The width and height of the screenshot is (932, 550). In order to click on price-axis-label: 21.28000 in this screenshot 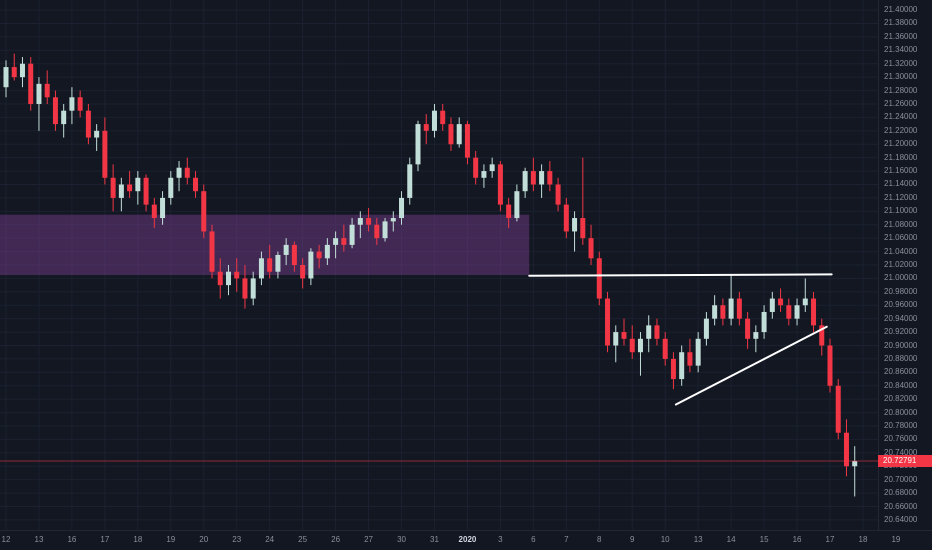, I will do `click(901, 90)`.